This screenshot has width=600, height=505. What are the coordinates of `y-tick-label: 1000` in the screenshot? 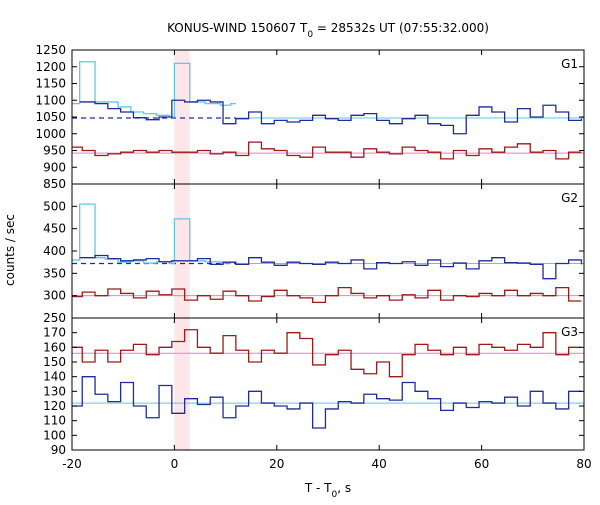 It's located at (50, 134).